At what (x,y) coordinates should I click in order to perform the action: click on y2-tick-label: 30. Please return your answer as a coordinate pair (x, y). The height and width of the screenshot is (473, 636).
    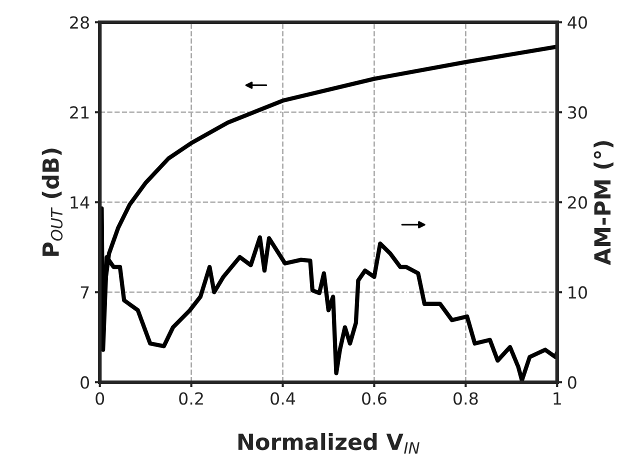
    Looking at the image, I should click on (577, 112).